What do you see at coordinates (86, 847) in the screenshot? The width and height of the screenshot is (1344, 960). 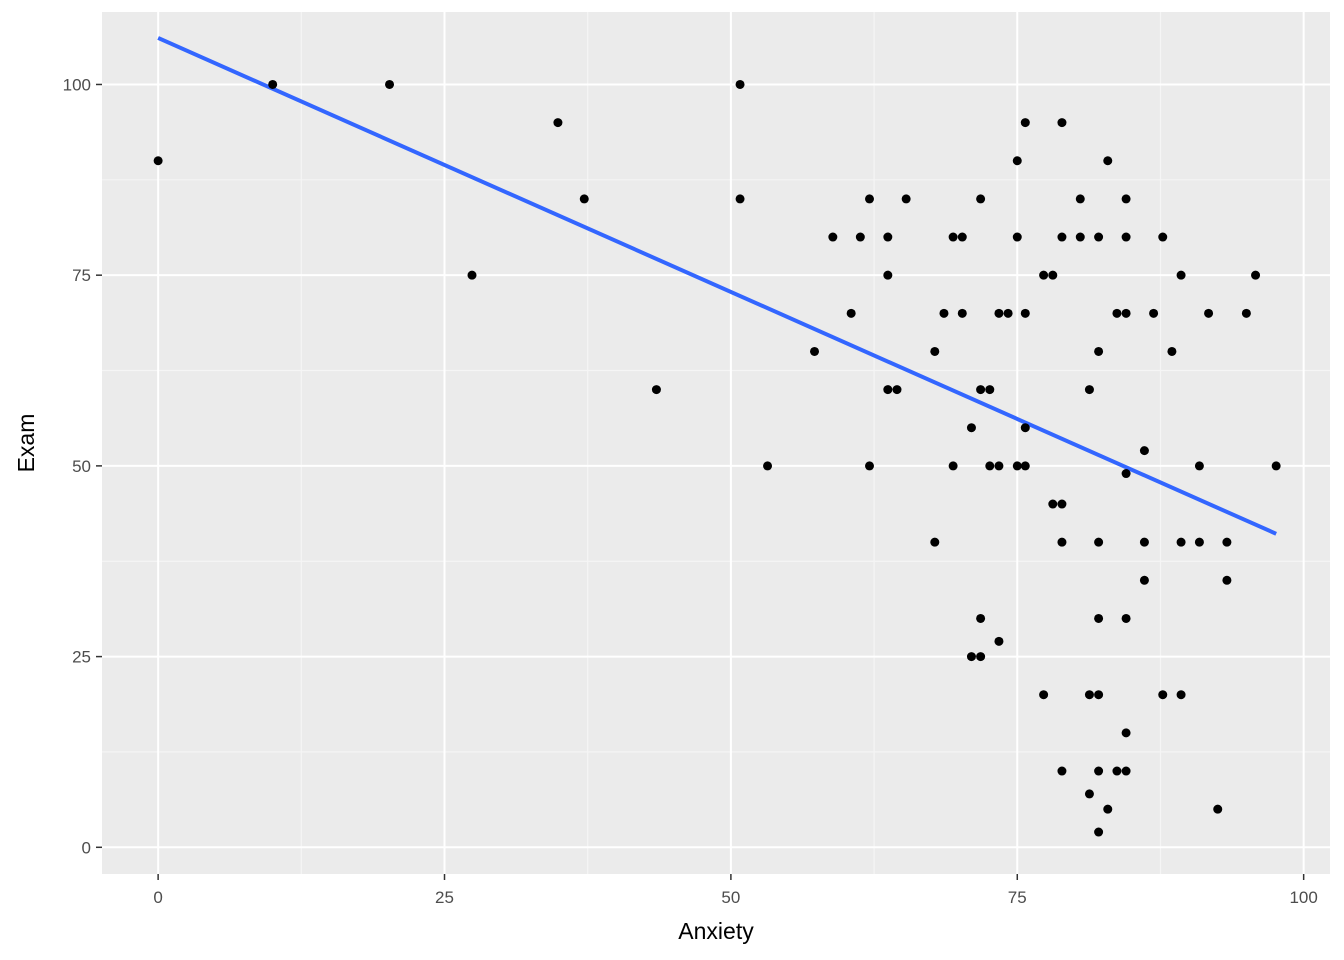 I see `y-tick-label: 0` at bounding box center [86, 847].